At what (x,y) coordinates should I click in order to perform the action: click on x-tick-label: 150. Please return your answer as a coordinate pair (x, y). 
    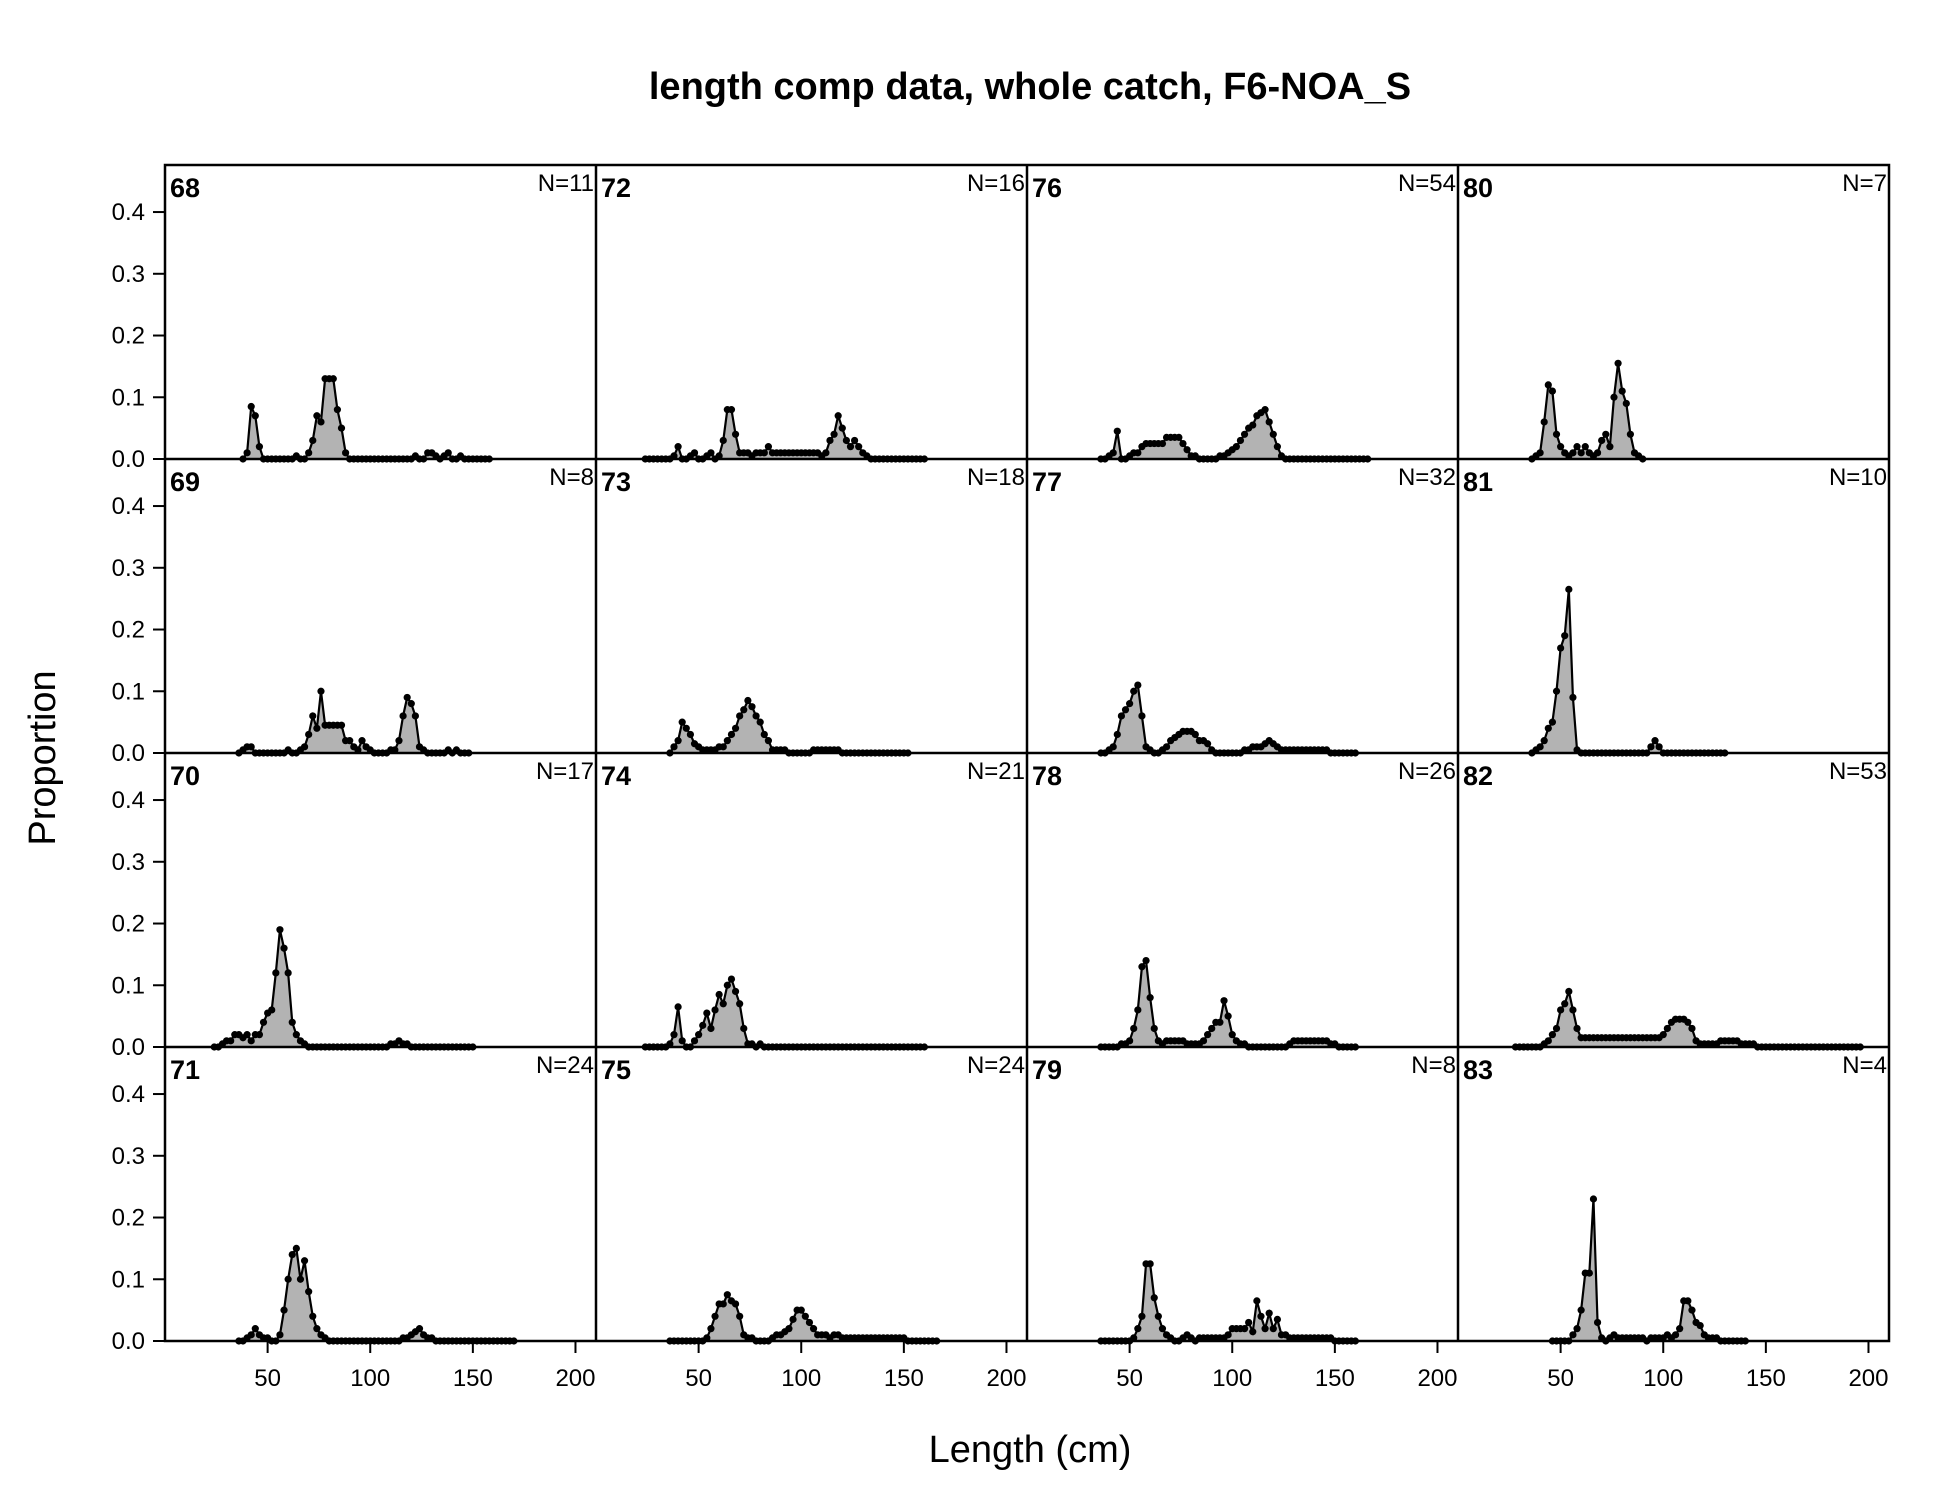
    Looking at the image, I should click on (904, 1378).